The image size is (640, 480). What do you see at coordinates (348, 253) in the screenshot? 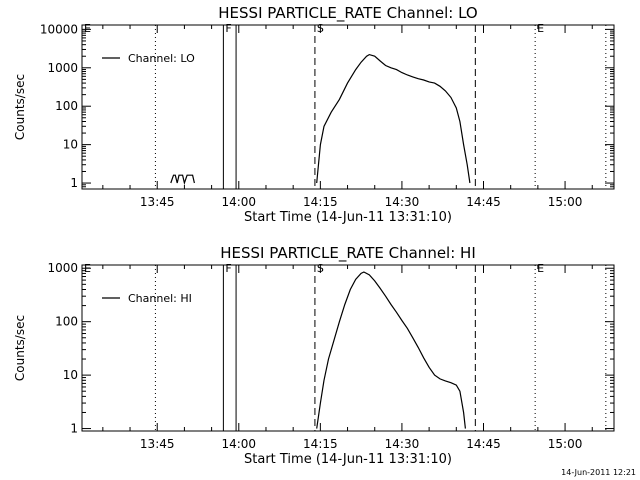
I see `chart-title: HESSI PARTICLE_RATE Channel: HI` at bounding box center [348, 253].